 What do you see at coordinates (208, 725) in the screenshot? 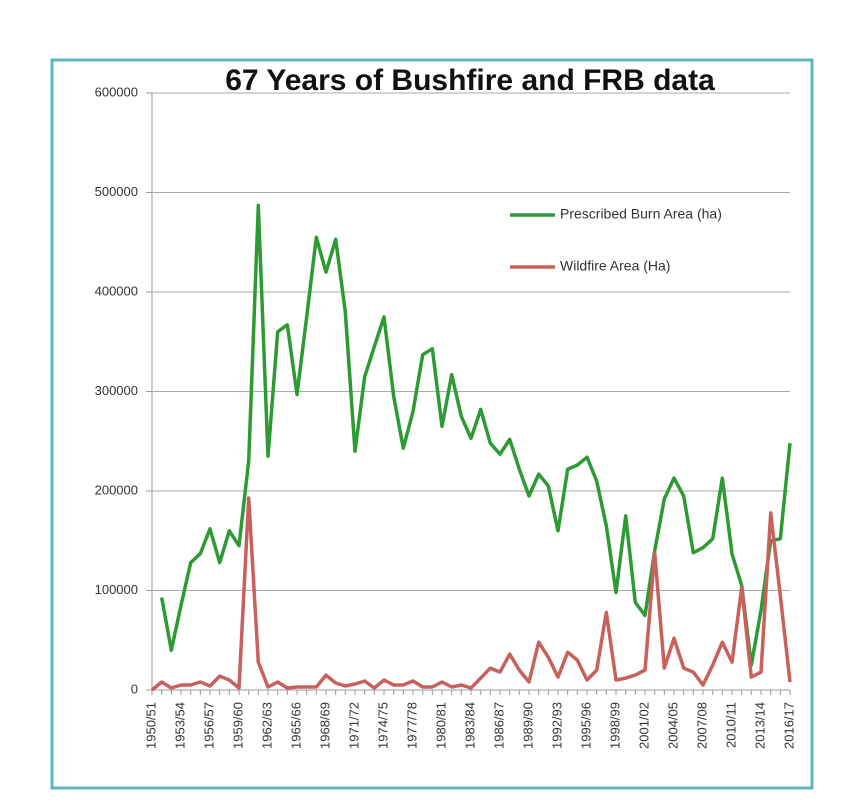
I see `x-tick-label: 1956/57` at bounding box center [208, 725].